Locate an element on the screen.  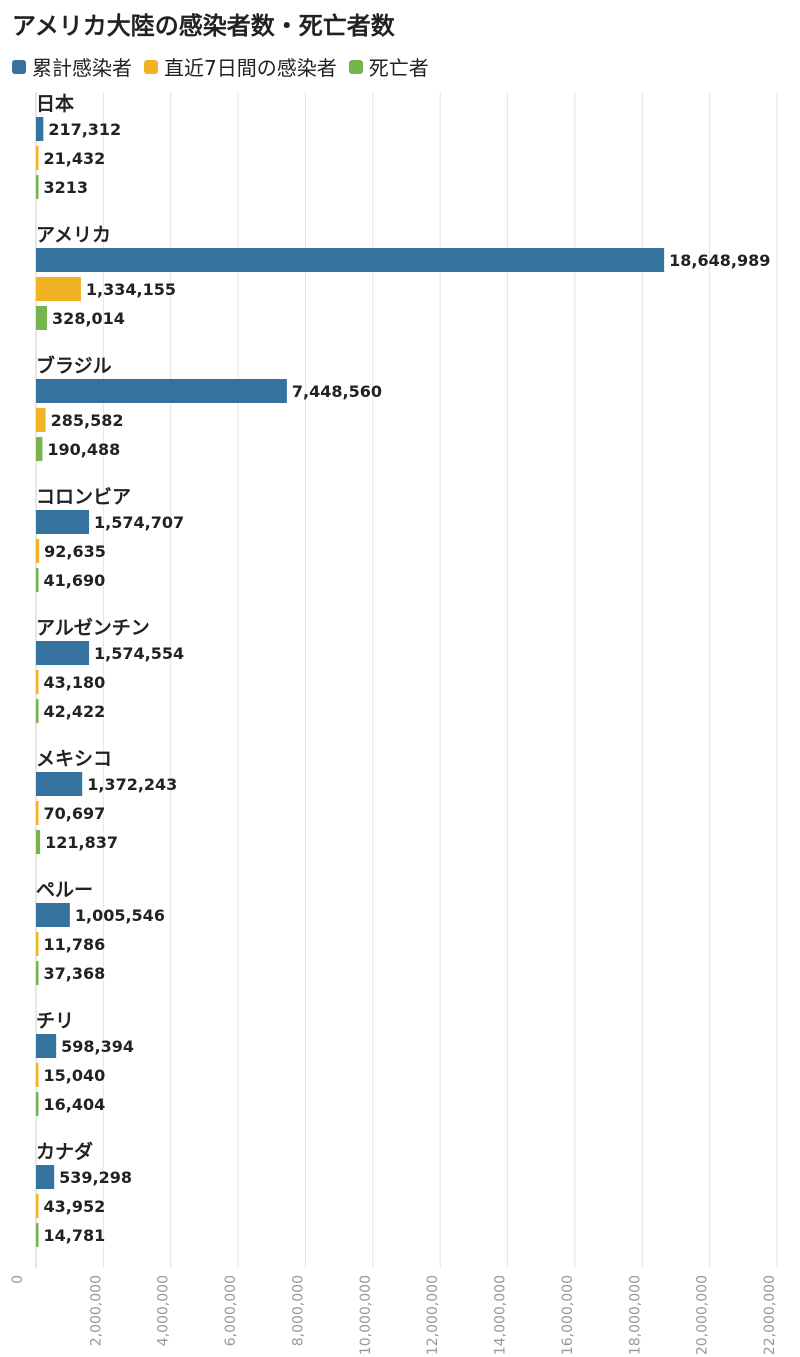
x-tick-label: 14,000,000 is located at coordinates (501, 1315).